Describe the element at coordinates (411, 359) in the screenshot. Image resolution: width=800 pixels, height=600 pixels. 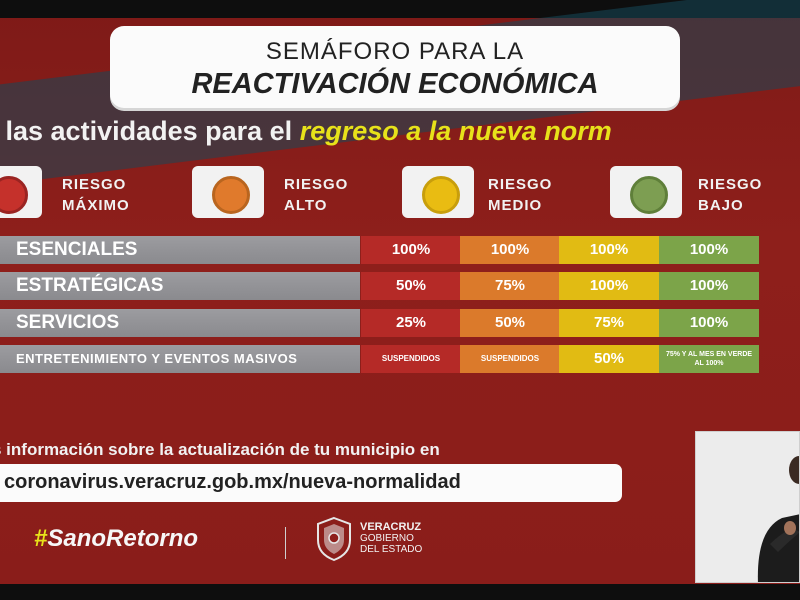
I see `value-riesgo-maximo: SUSPENDIDOS` at that location.